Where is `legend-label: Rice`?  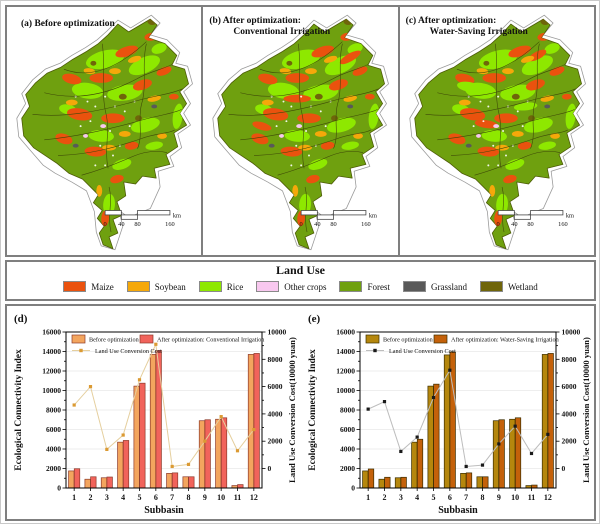
legend-label: Rice is located at coordinates (235, 286).